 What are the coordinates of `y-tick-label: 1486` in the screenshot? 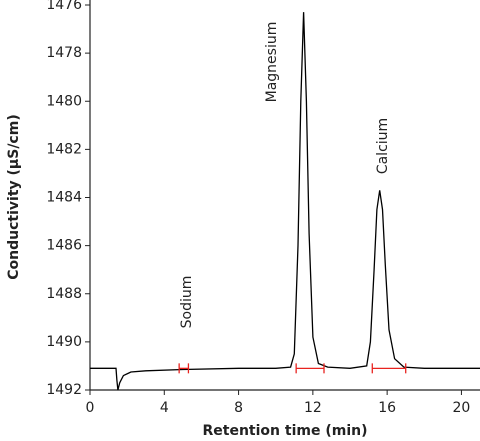 It's located at (64, 246).